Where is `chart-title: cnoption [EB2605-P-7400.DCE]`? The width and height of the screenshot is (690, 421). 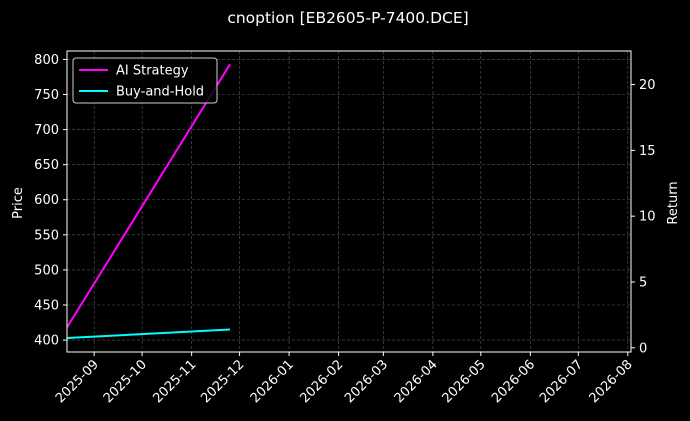 chart-title: cnoption [EB2605-P-7400.DCE] is located at coordinates (347, 18).